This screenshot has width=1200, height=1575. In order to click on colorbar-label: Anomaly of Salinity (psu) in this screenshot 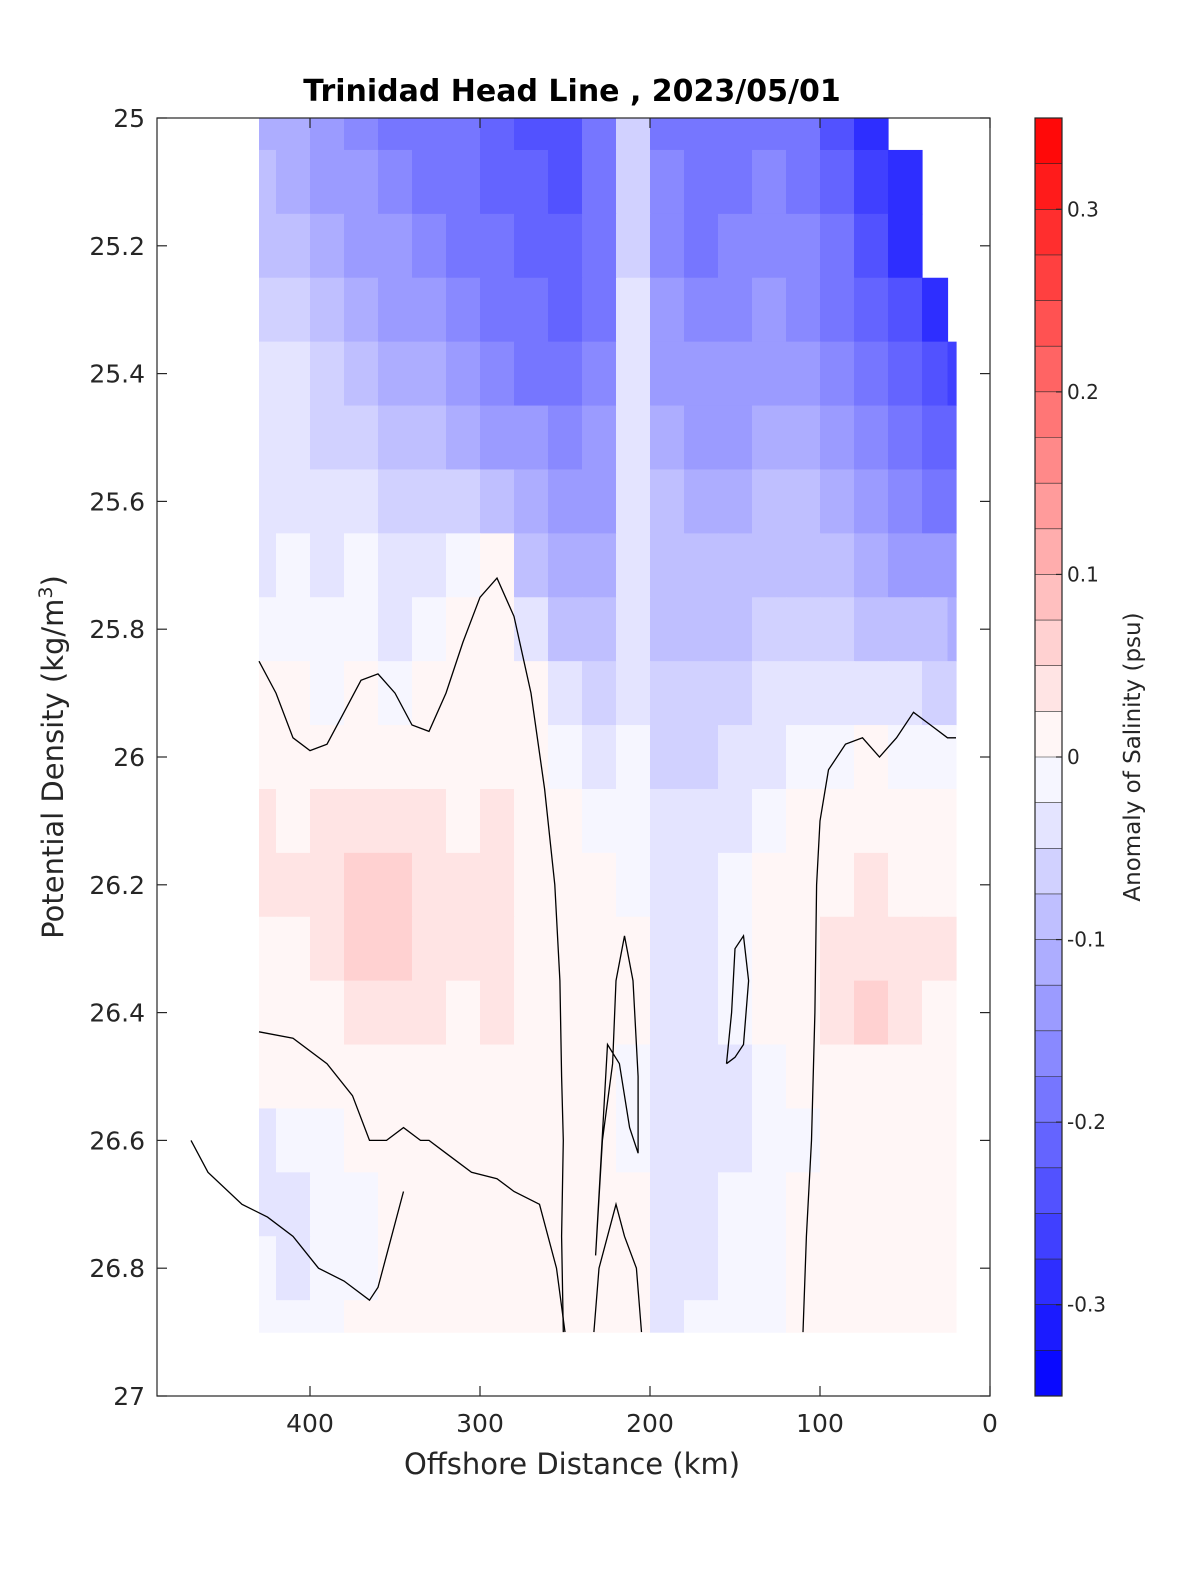, I will do `click(1133, 756)`.